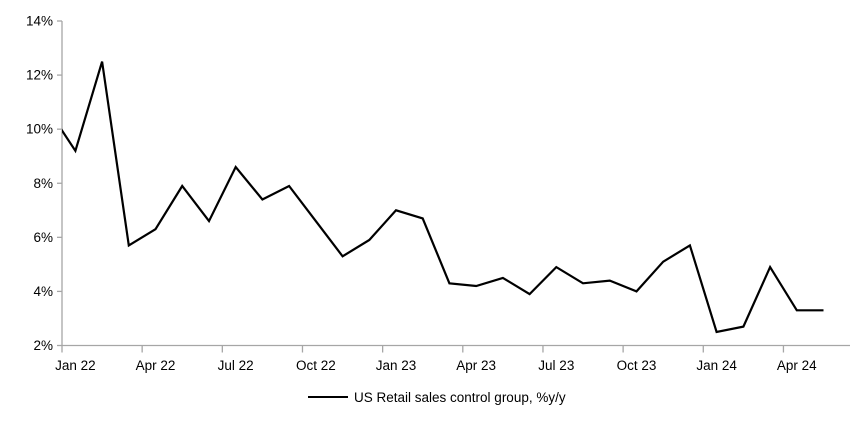 The width and height of the screenshot is (852, 423). What do you see at coordinates (236, 365) in the screenshot?
I see `x-axis-tick-label: Jul 22` at bounding box center [236, 365].